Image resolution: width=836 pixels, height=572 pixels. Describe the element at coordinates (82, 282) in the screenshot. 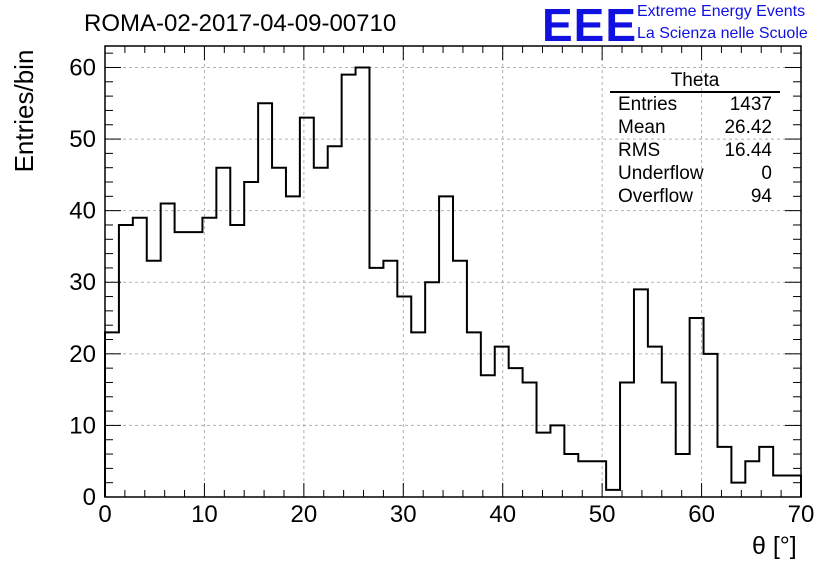

I see `y-tick-label: 30` at that location.